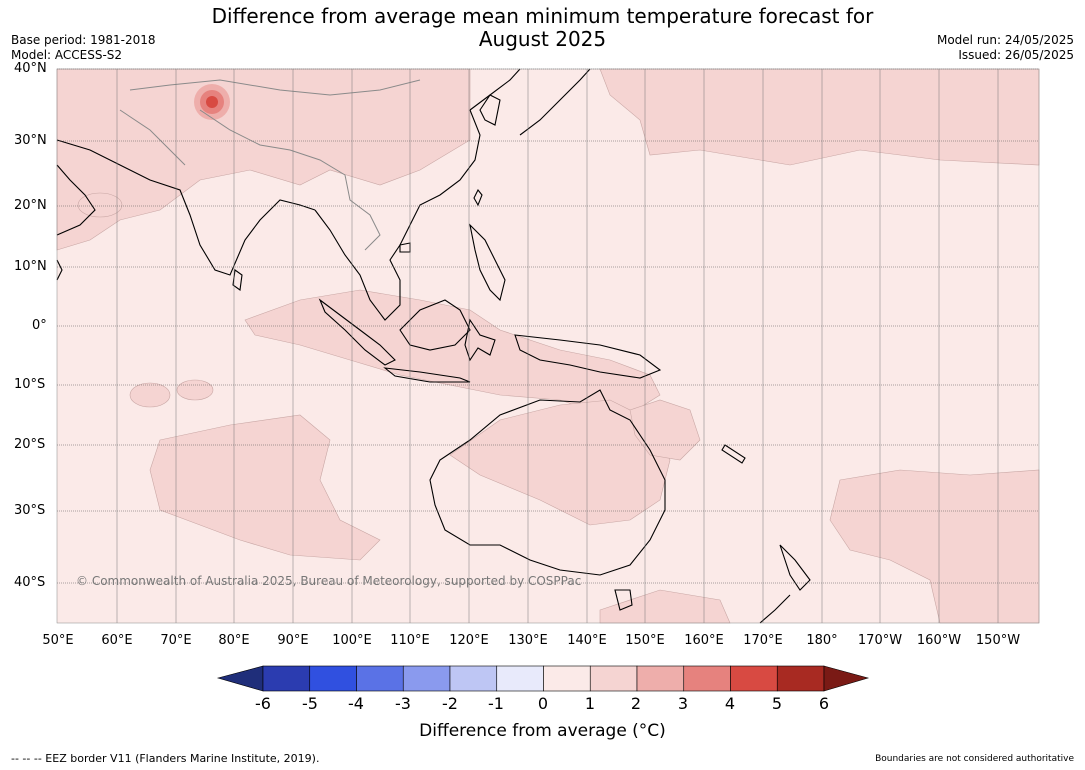  What do you see at coordinates (730, 703) in the screenshot?
I see `colorbar-tick: 4` at bounding box center [730, 703].